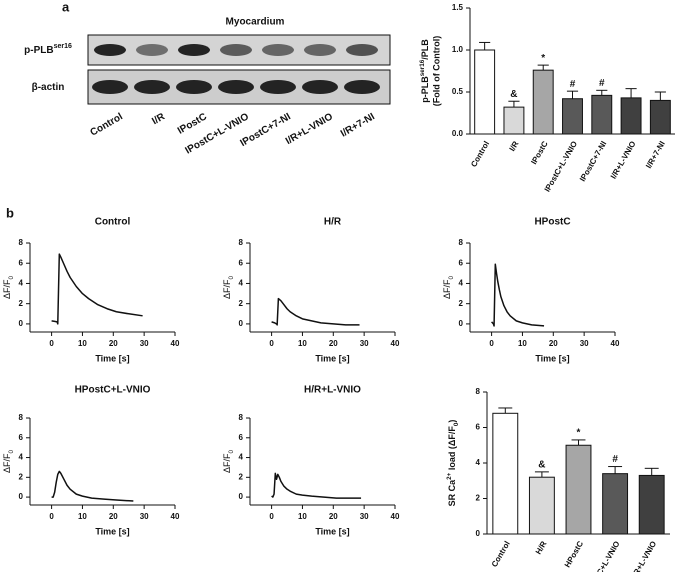  What do you see at coordinates (602, 83) in the screenshot?
I see `annotation: #` at bounding box center [602, 83].